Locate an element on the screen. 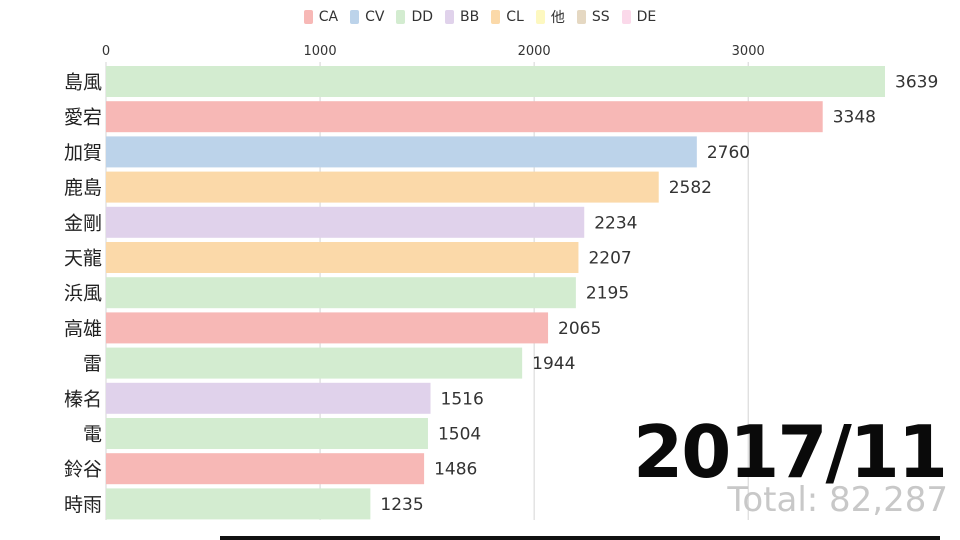 This screenshot has width=960, height=540. value-label: 2234 is located at coordinates (615, 223).